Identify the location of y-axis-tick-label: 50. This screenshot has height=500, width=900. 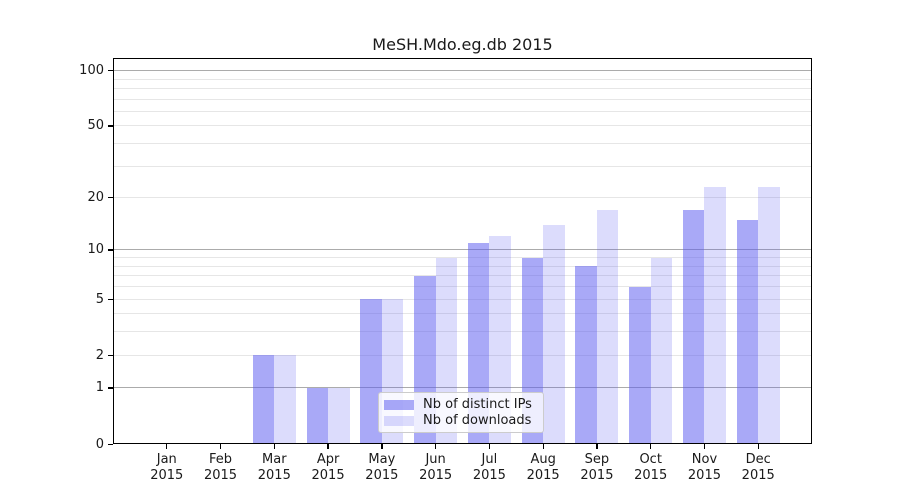
(95, 126).